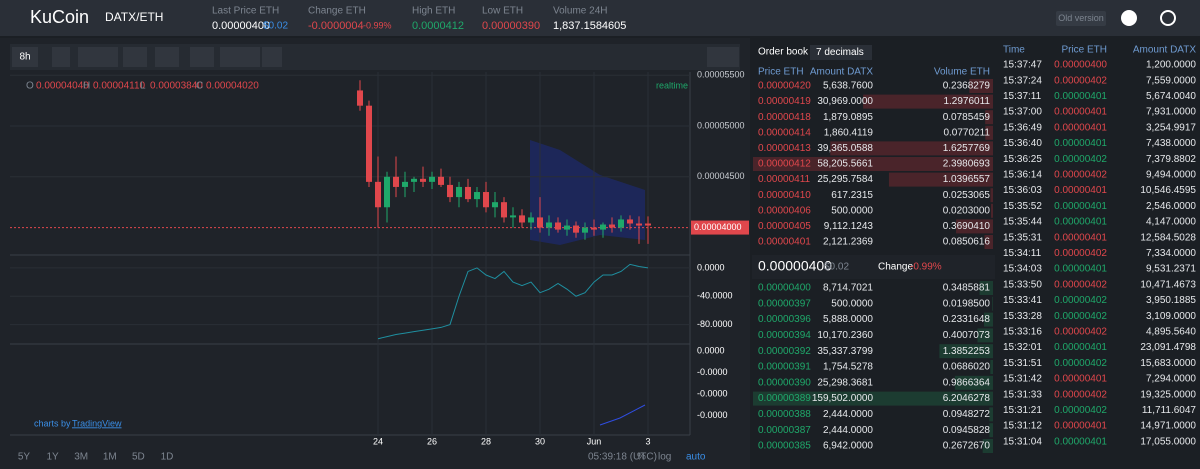 The image size is (1200, 469). I want to click on order-cell: 1,754.5278, so click(848, 367).